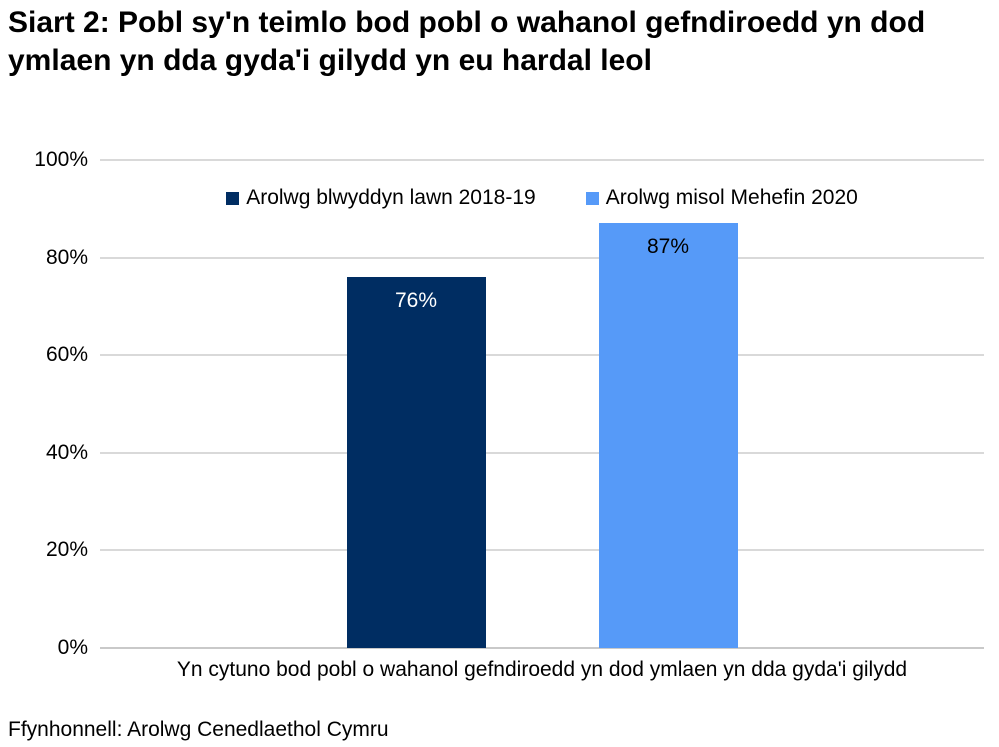 The width and height of the screenshot is (999, 747). Describe the element at coordinates (542, 648) in the screenshot. I see `x-axis-line` at that location.